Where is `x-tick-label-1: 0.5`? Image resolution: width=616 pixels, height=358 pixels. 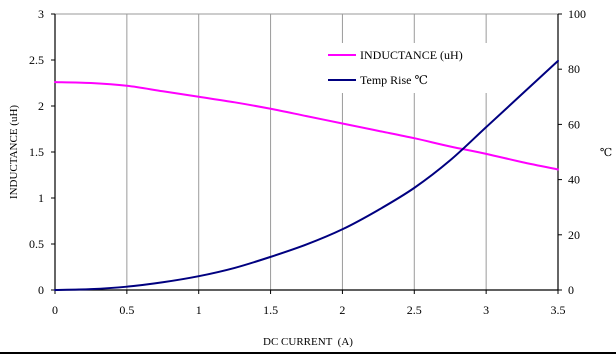 x-tick-label-1: 0.5 is located at coordinates (126, 310).